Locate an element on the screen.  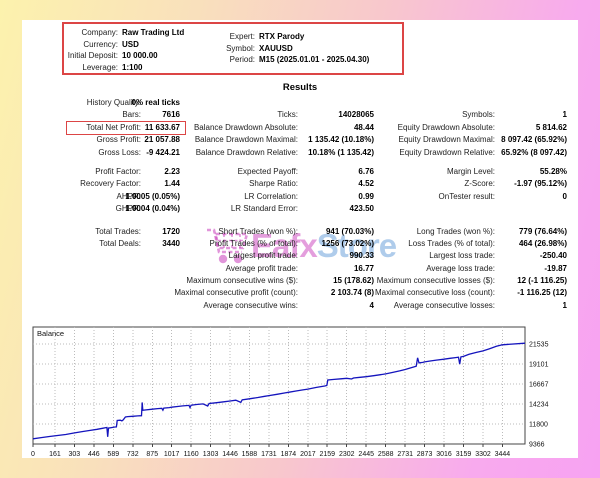
svg-text: 11800 is located at coordinates (538, 424).